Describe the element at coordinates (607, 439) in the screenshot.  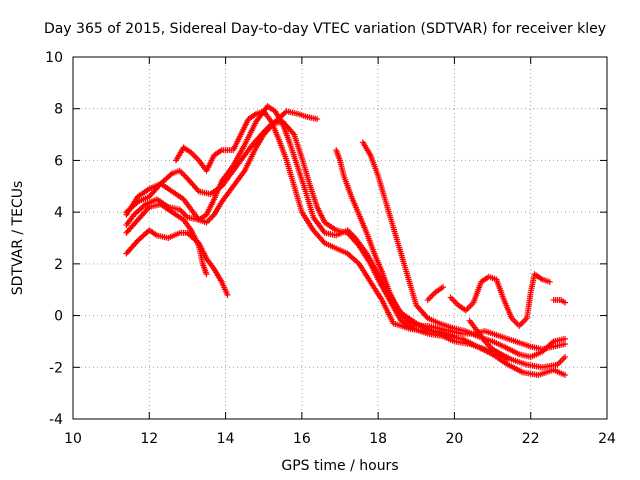
I see `x-tick-label: 24` at that location.